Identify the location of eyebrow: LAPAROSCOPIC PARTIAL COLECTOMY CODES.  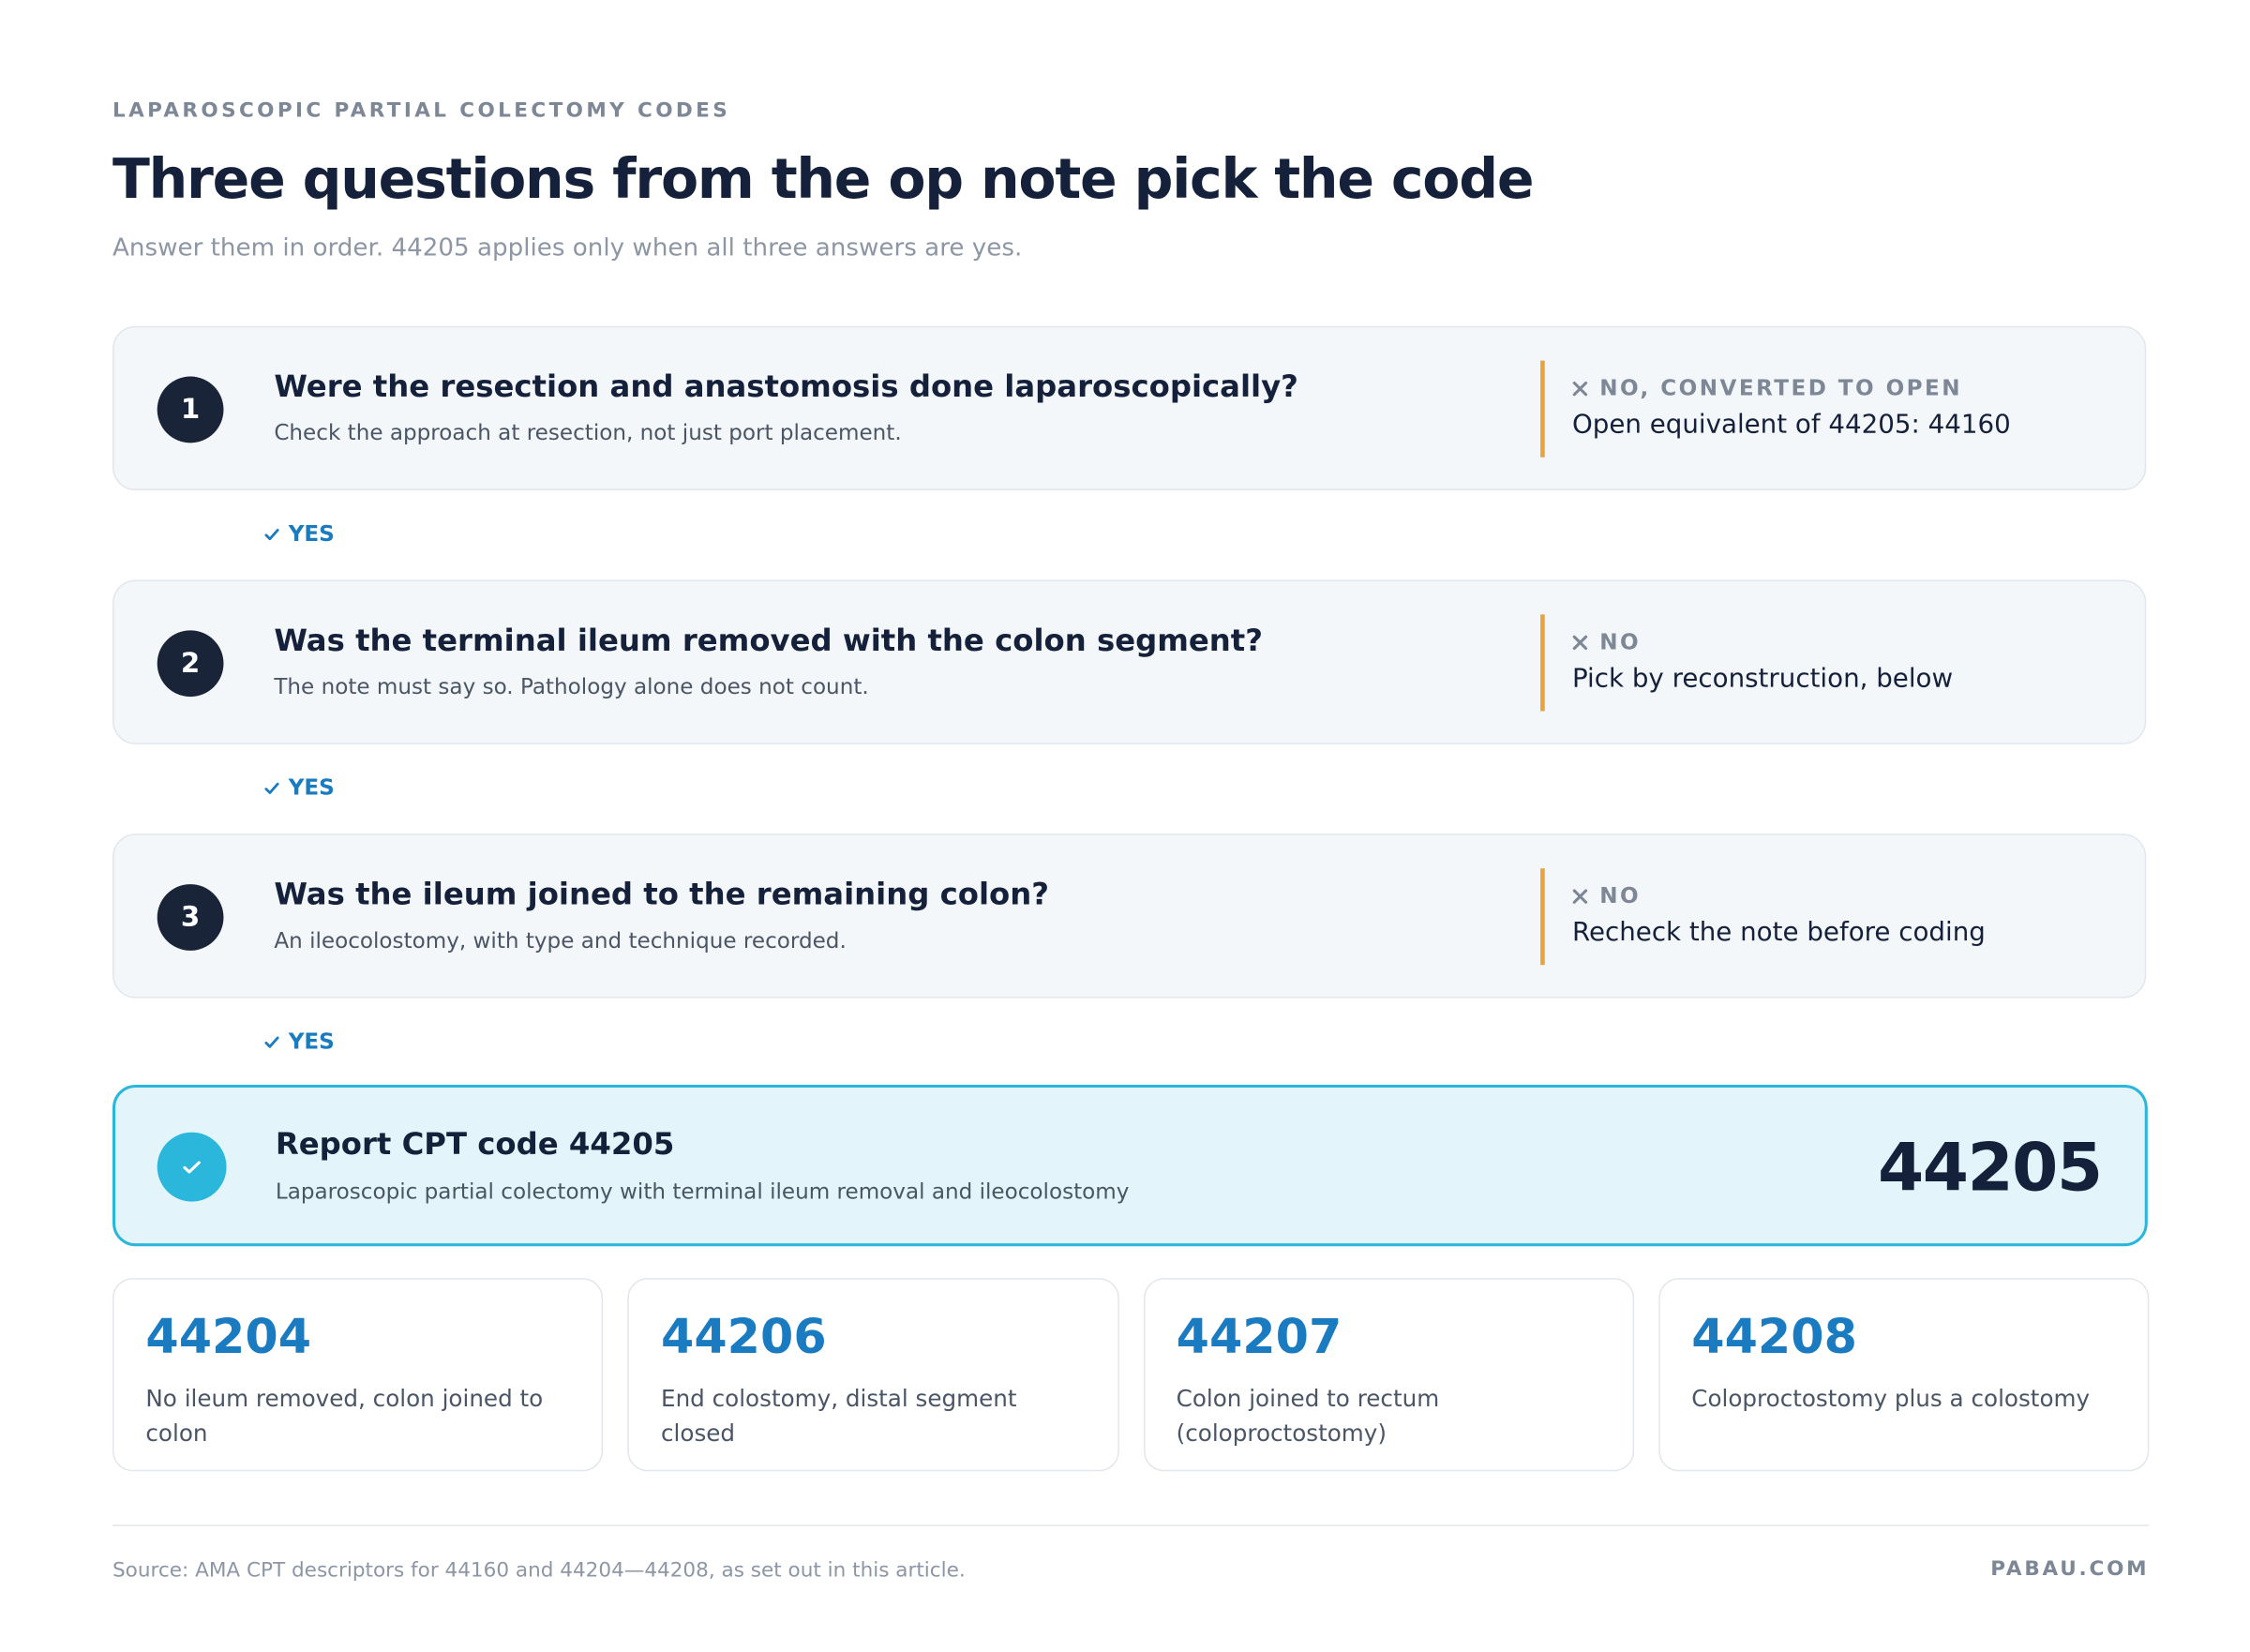
(421, 111).